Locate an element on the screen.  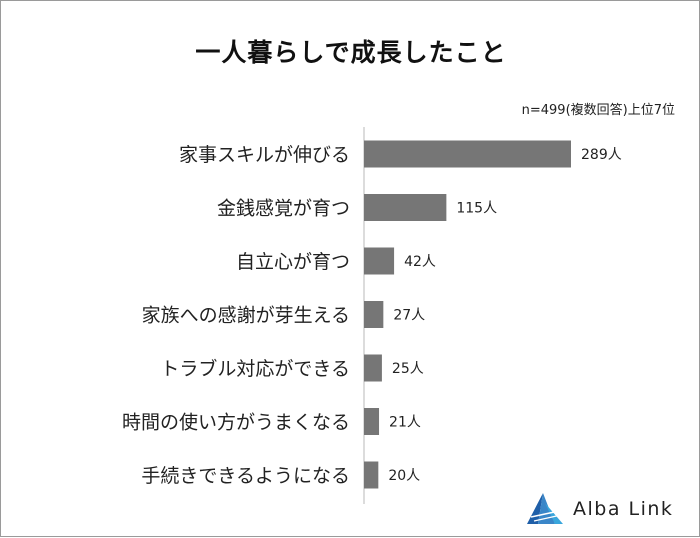
alba-link-logo: Alba Link is located at coordinates (605, 509).